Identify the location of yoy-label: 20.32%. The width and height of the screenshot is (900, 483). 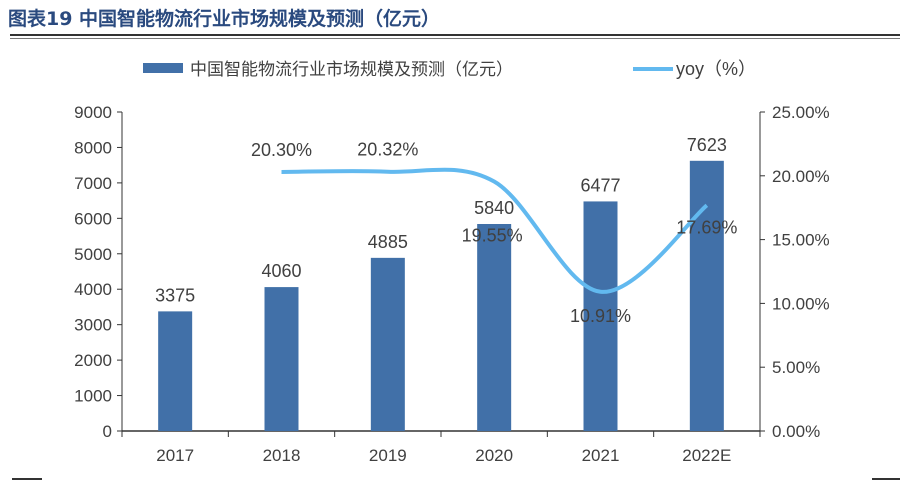
(387, 150).